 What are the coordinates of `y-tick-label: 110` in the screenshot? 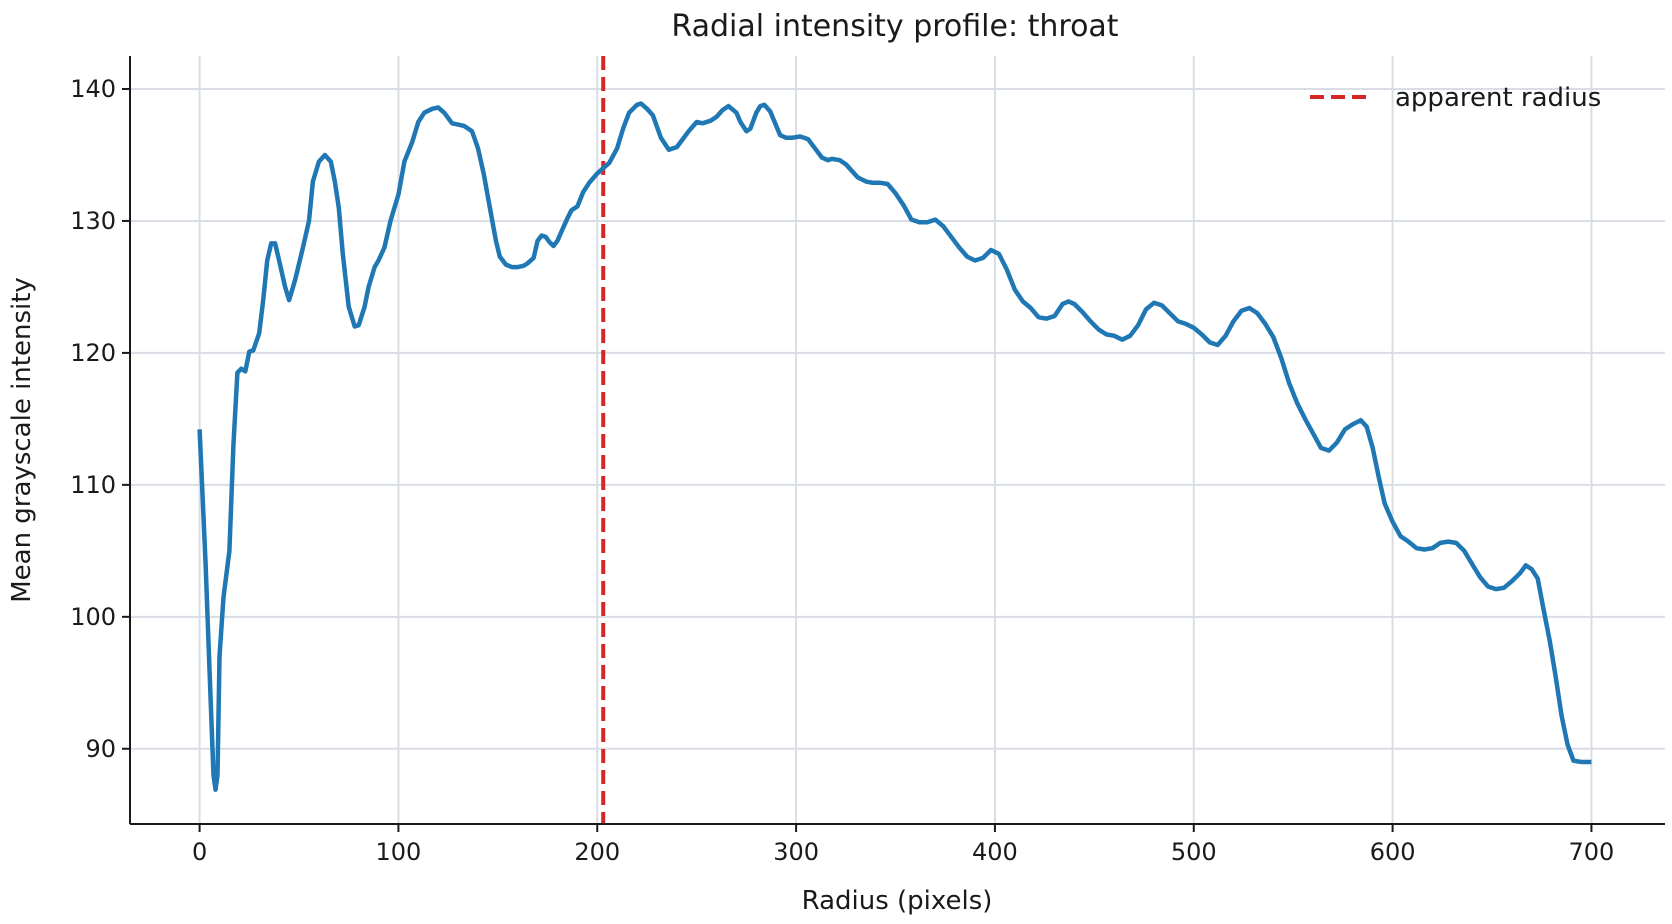 It's located at (93, 485).